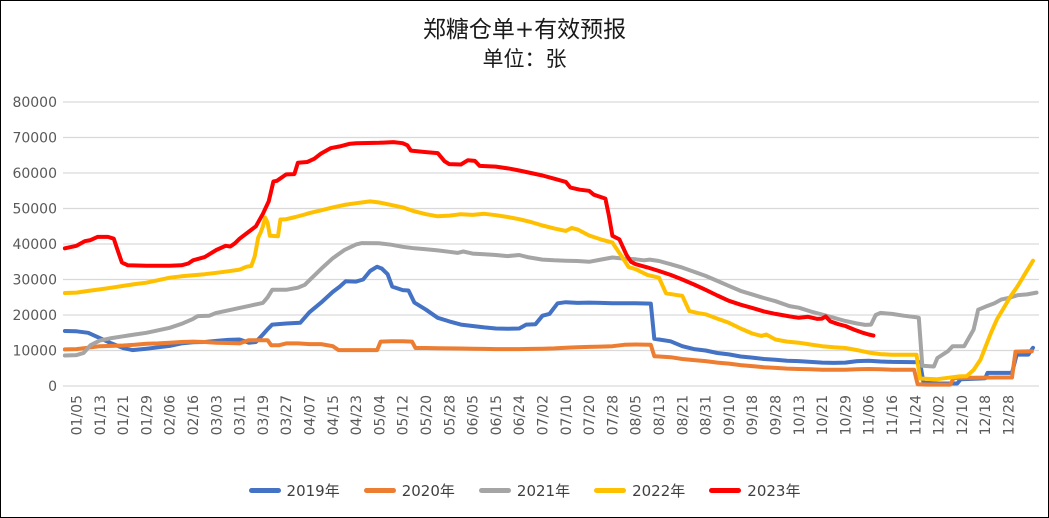  I want to click on legend-item-2020: 2020年, so click(409, 490).